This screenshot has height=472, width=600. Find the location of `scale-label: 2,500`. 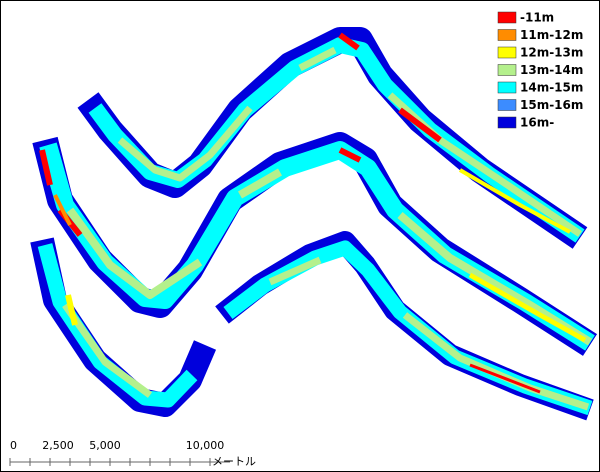

scale-label: 2,500 is located at coordinates (58, 445).